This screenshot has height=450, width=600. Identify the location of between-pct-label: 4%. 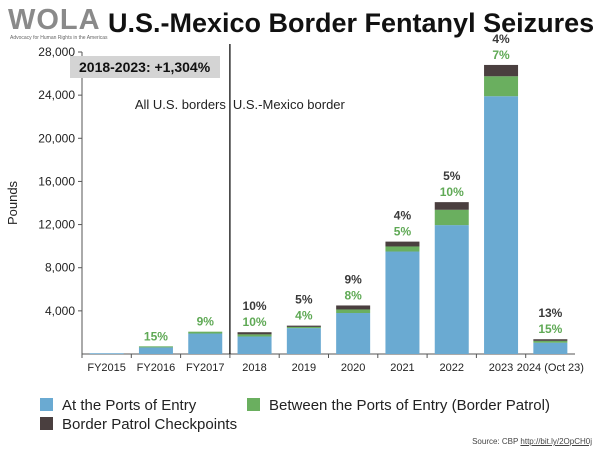
(304, 316).